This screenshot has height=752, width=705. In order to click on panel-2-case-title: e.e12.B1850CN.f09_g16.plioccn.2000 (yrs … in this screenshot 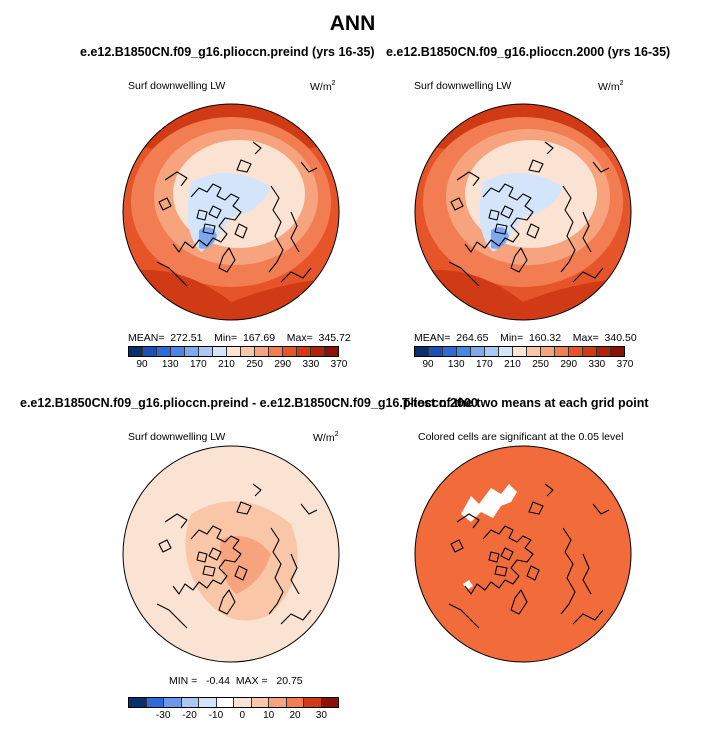, I will do `click(528, 52)`.